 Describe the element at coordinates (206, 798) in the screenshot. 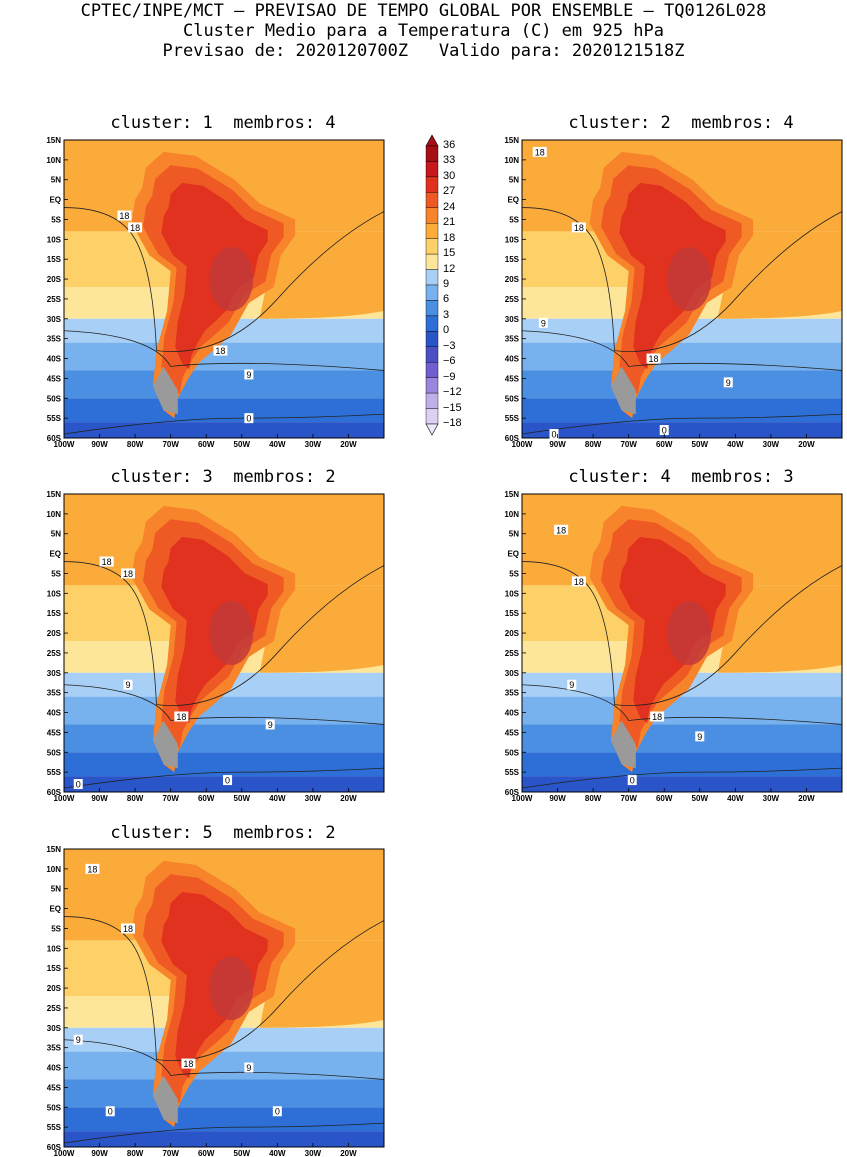

I see `lon-tick-label: 60W` at that location.